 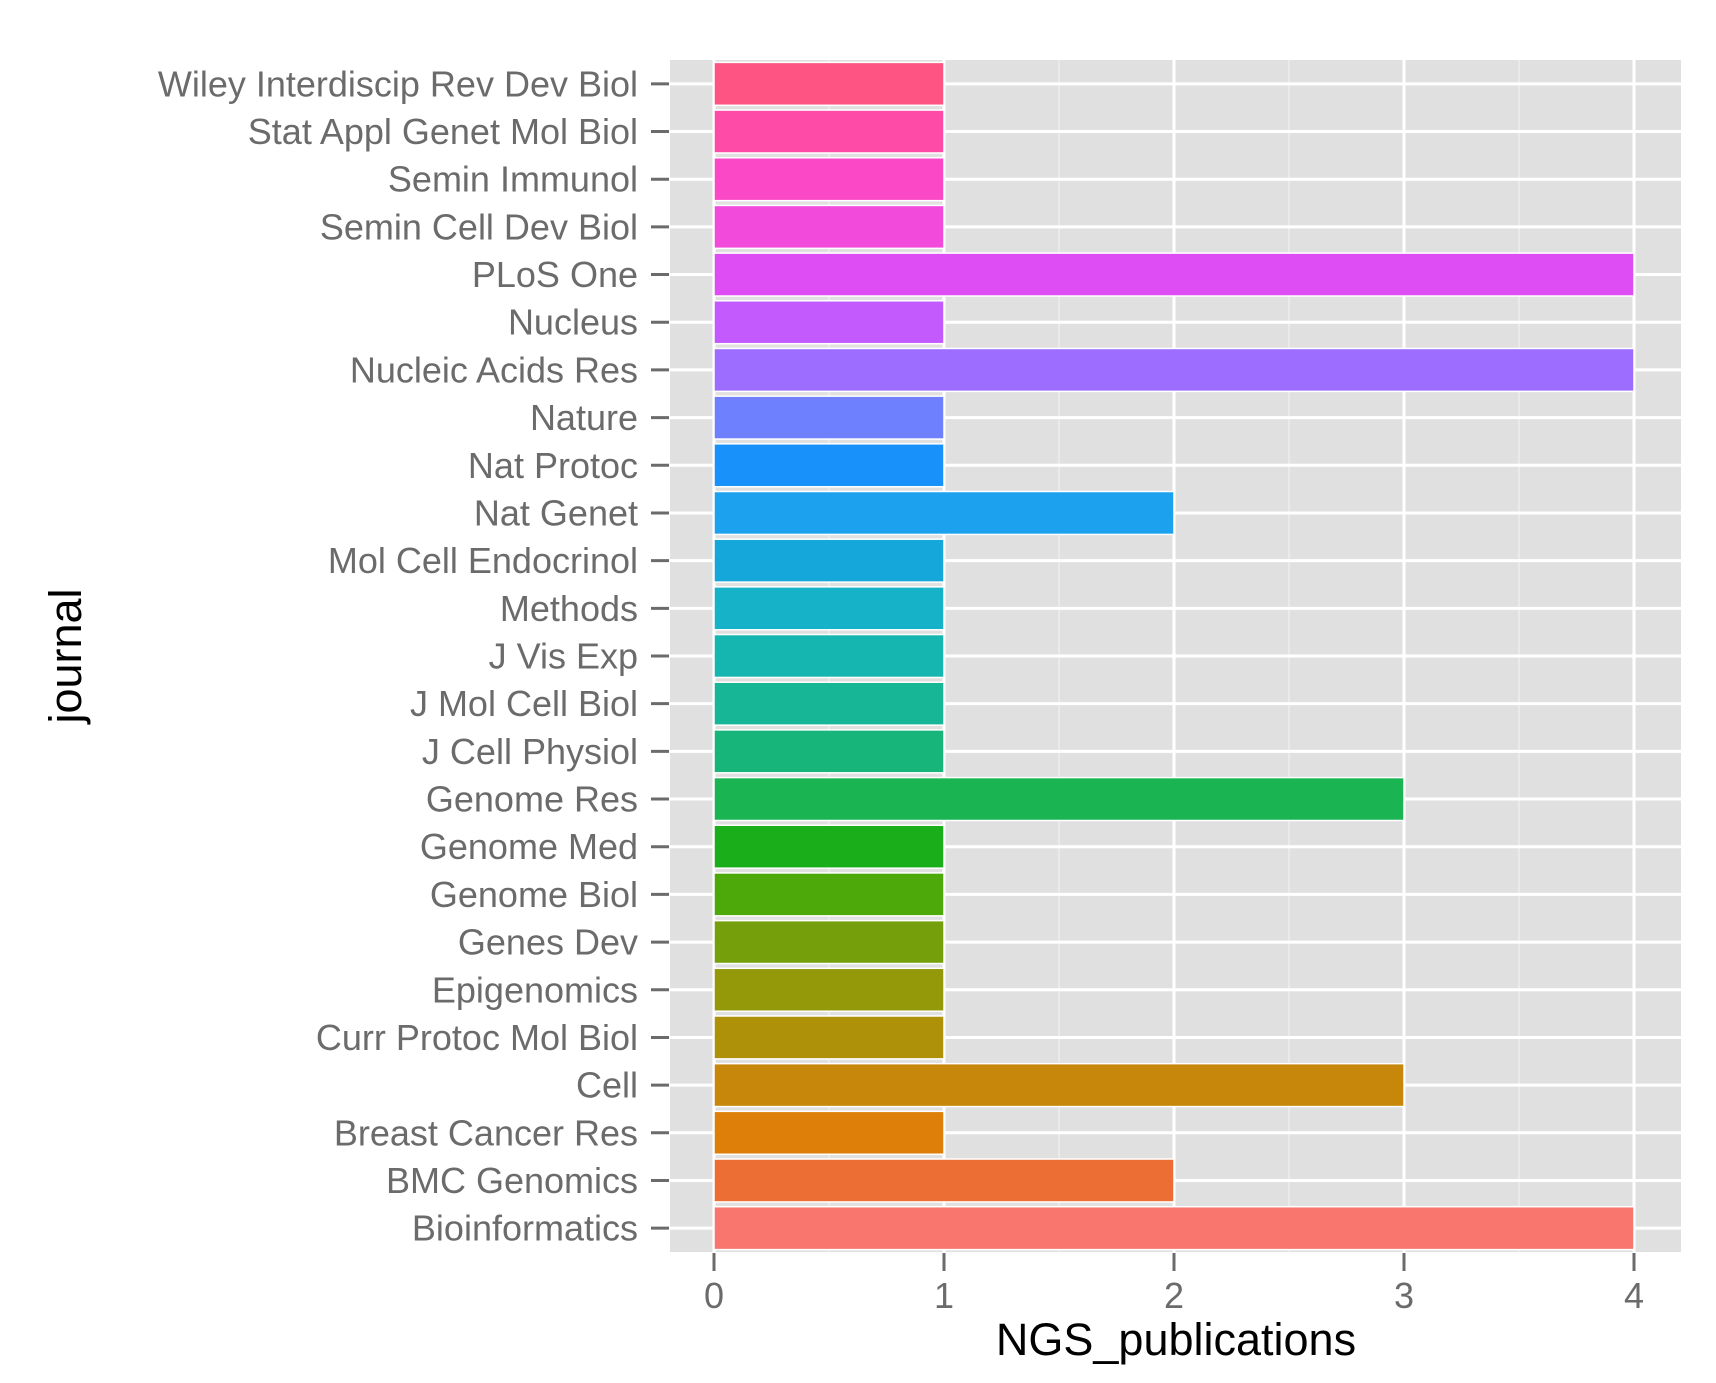 What do you see at coordinates (569, 608) in the screenshot?
I see `y-tick-label: Methods` at bounding box center [569, 608].